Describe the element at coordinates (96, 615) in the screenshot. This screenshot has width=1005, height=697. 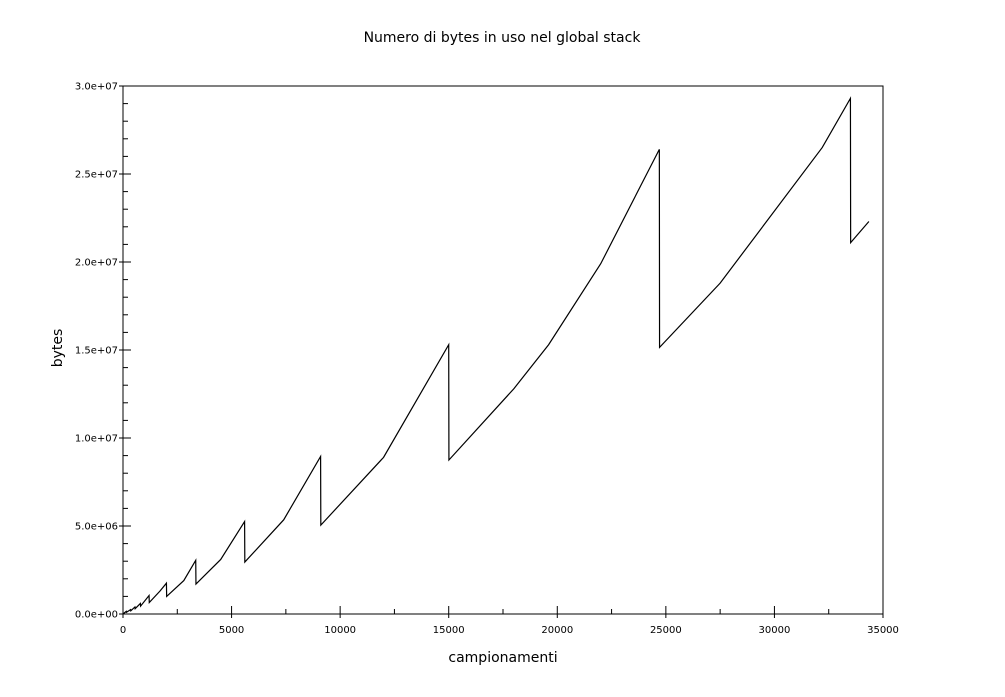
I see `y-tick-label: 0.0e+00` at that location.